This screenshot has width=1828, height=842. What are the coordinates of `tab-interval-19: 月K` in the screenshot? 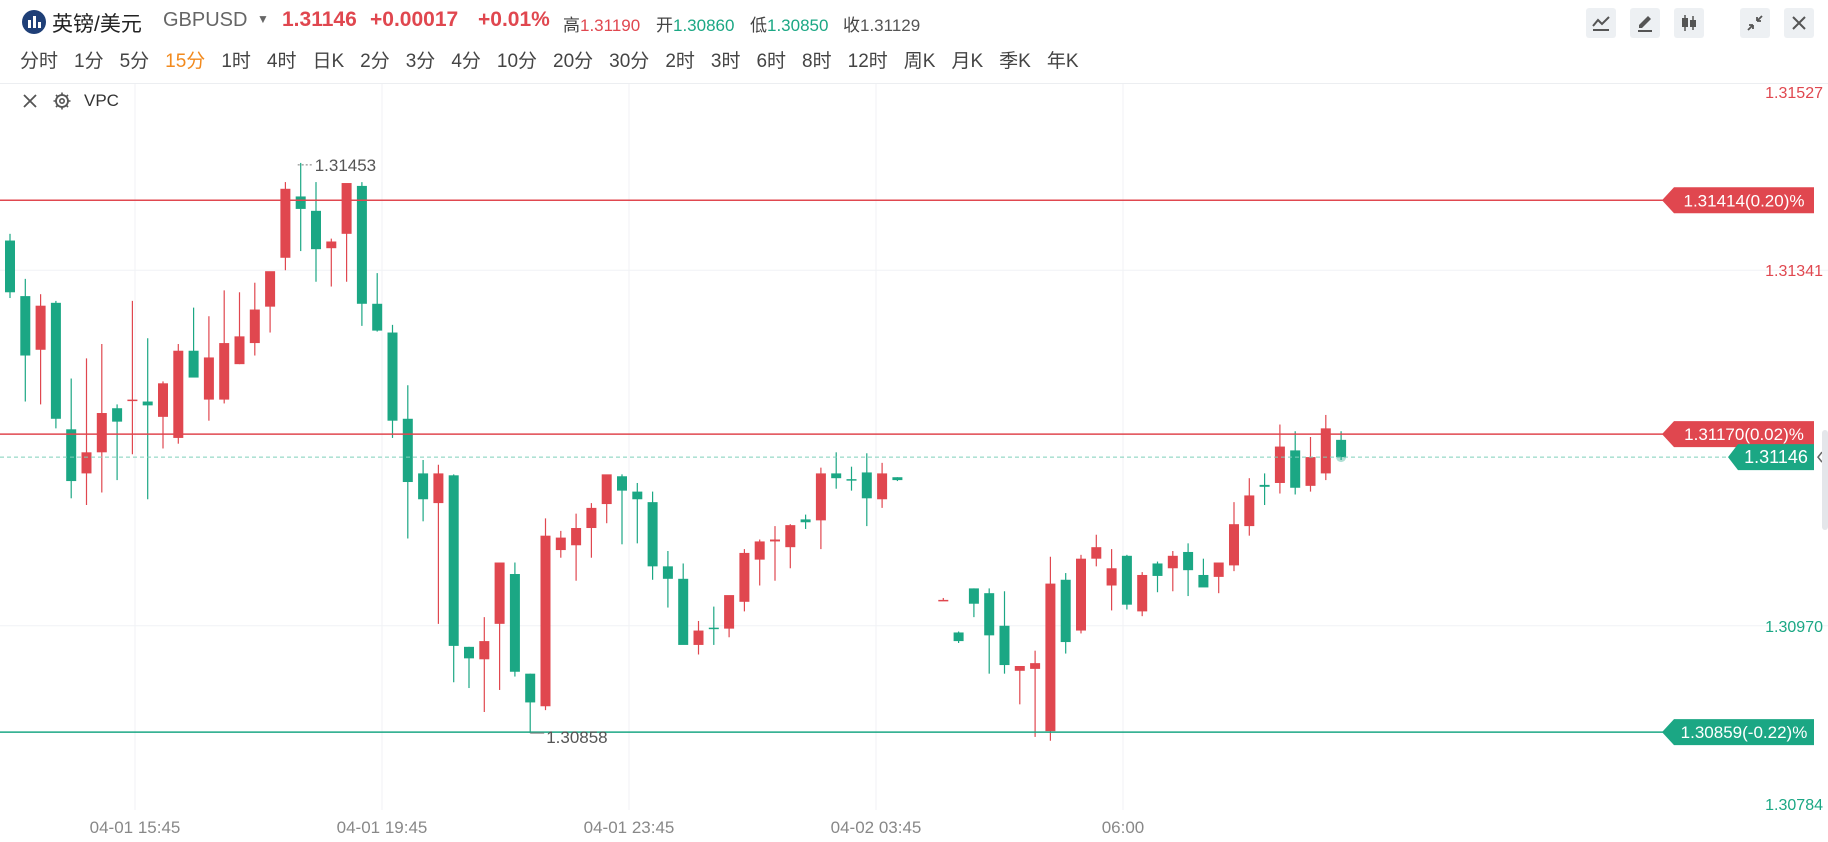 It's located at (967, 61).